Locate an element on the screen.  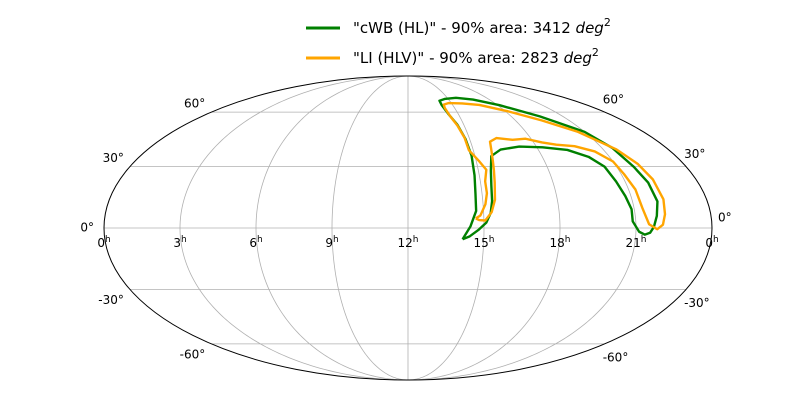
dec-tick-label-right: -60° is located at coordinates (616, 357).